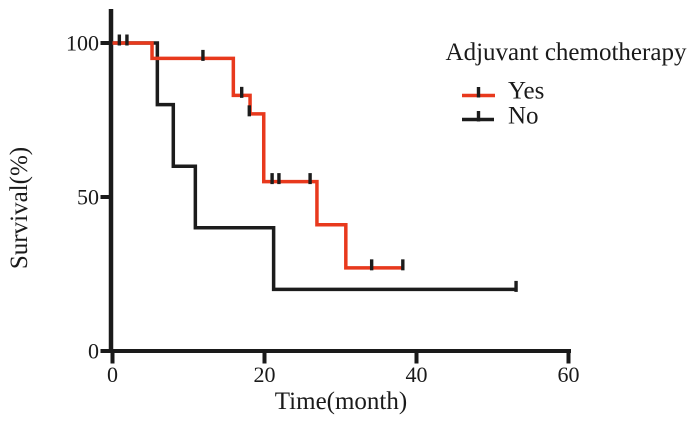  I want to click on legend-label-no: No, so click(523, 116).